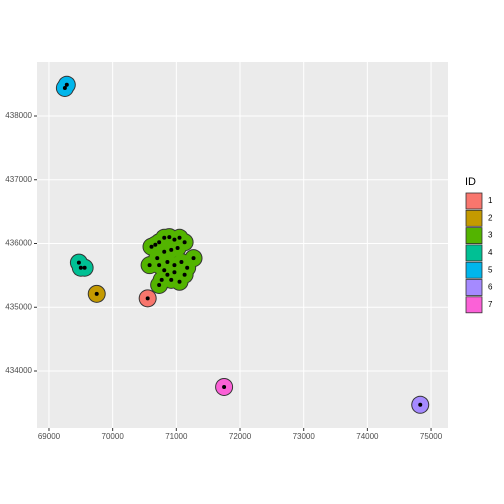 This screenshot has width=504, height=504. I want to click on legend-label: 3, so click(490, 235).